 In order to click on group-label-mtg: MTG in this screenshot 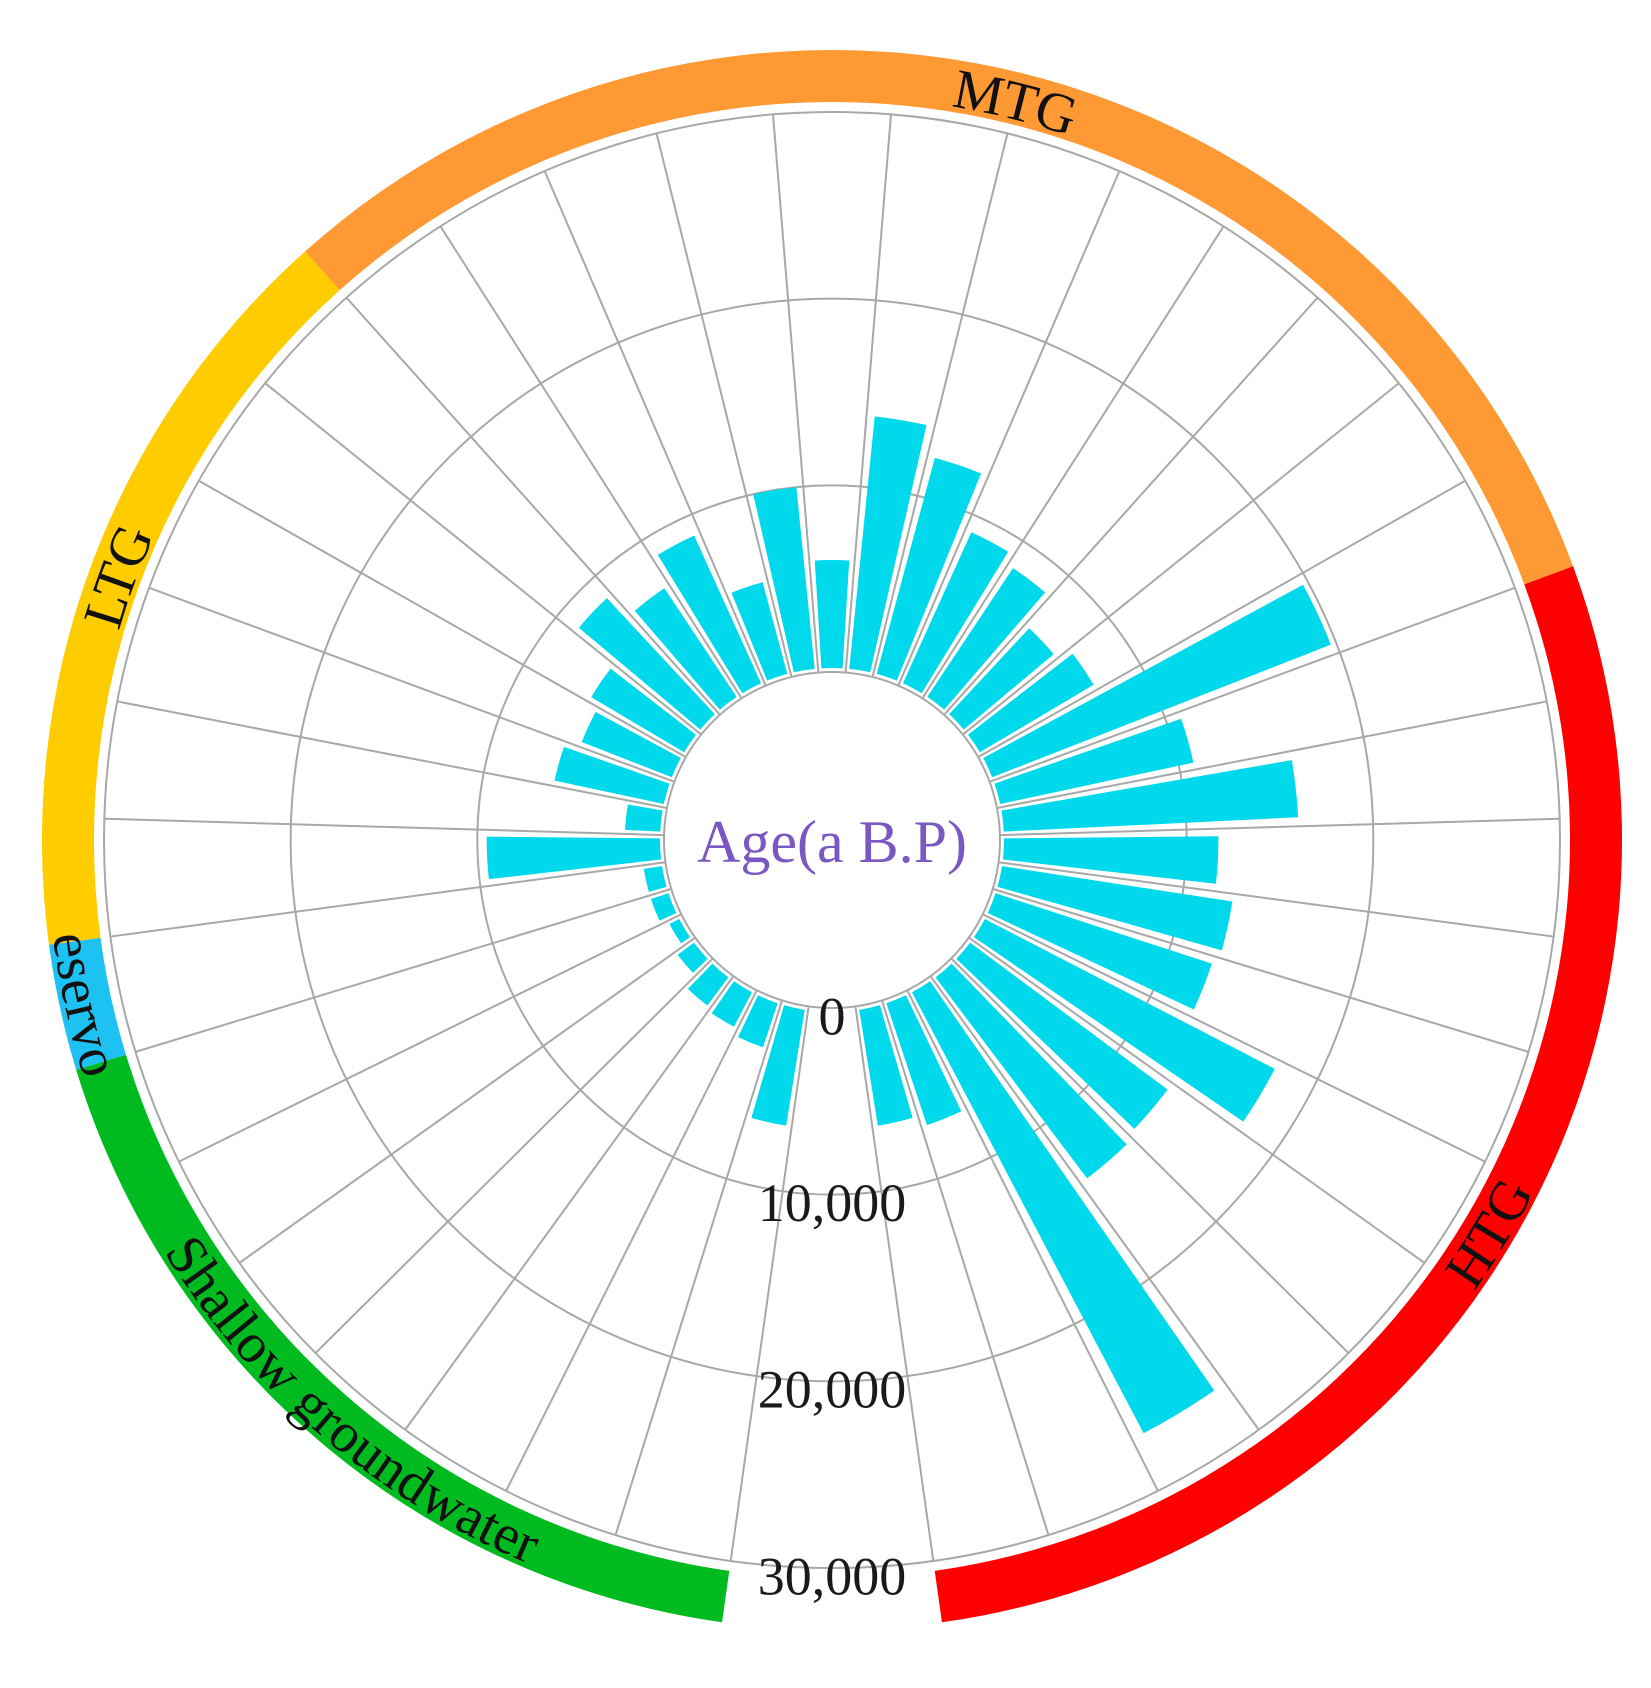, I will do `click(1016, 103)`.